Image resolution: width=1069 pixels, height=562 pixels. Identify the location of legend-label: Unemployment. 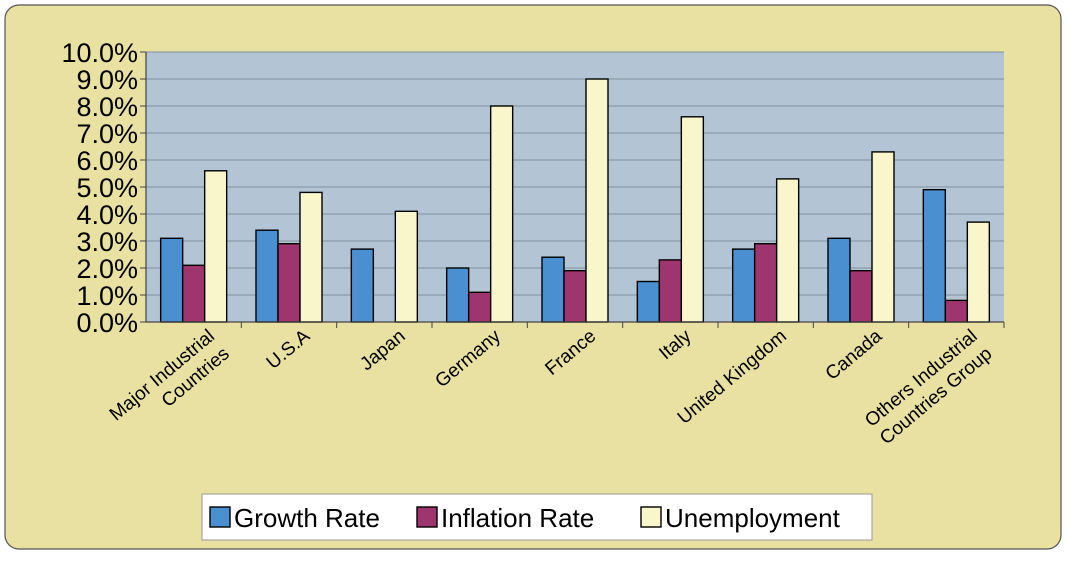
(753, 518).